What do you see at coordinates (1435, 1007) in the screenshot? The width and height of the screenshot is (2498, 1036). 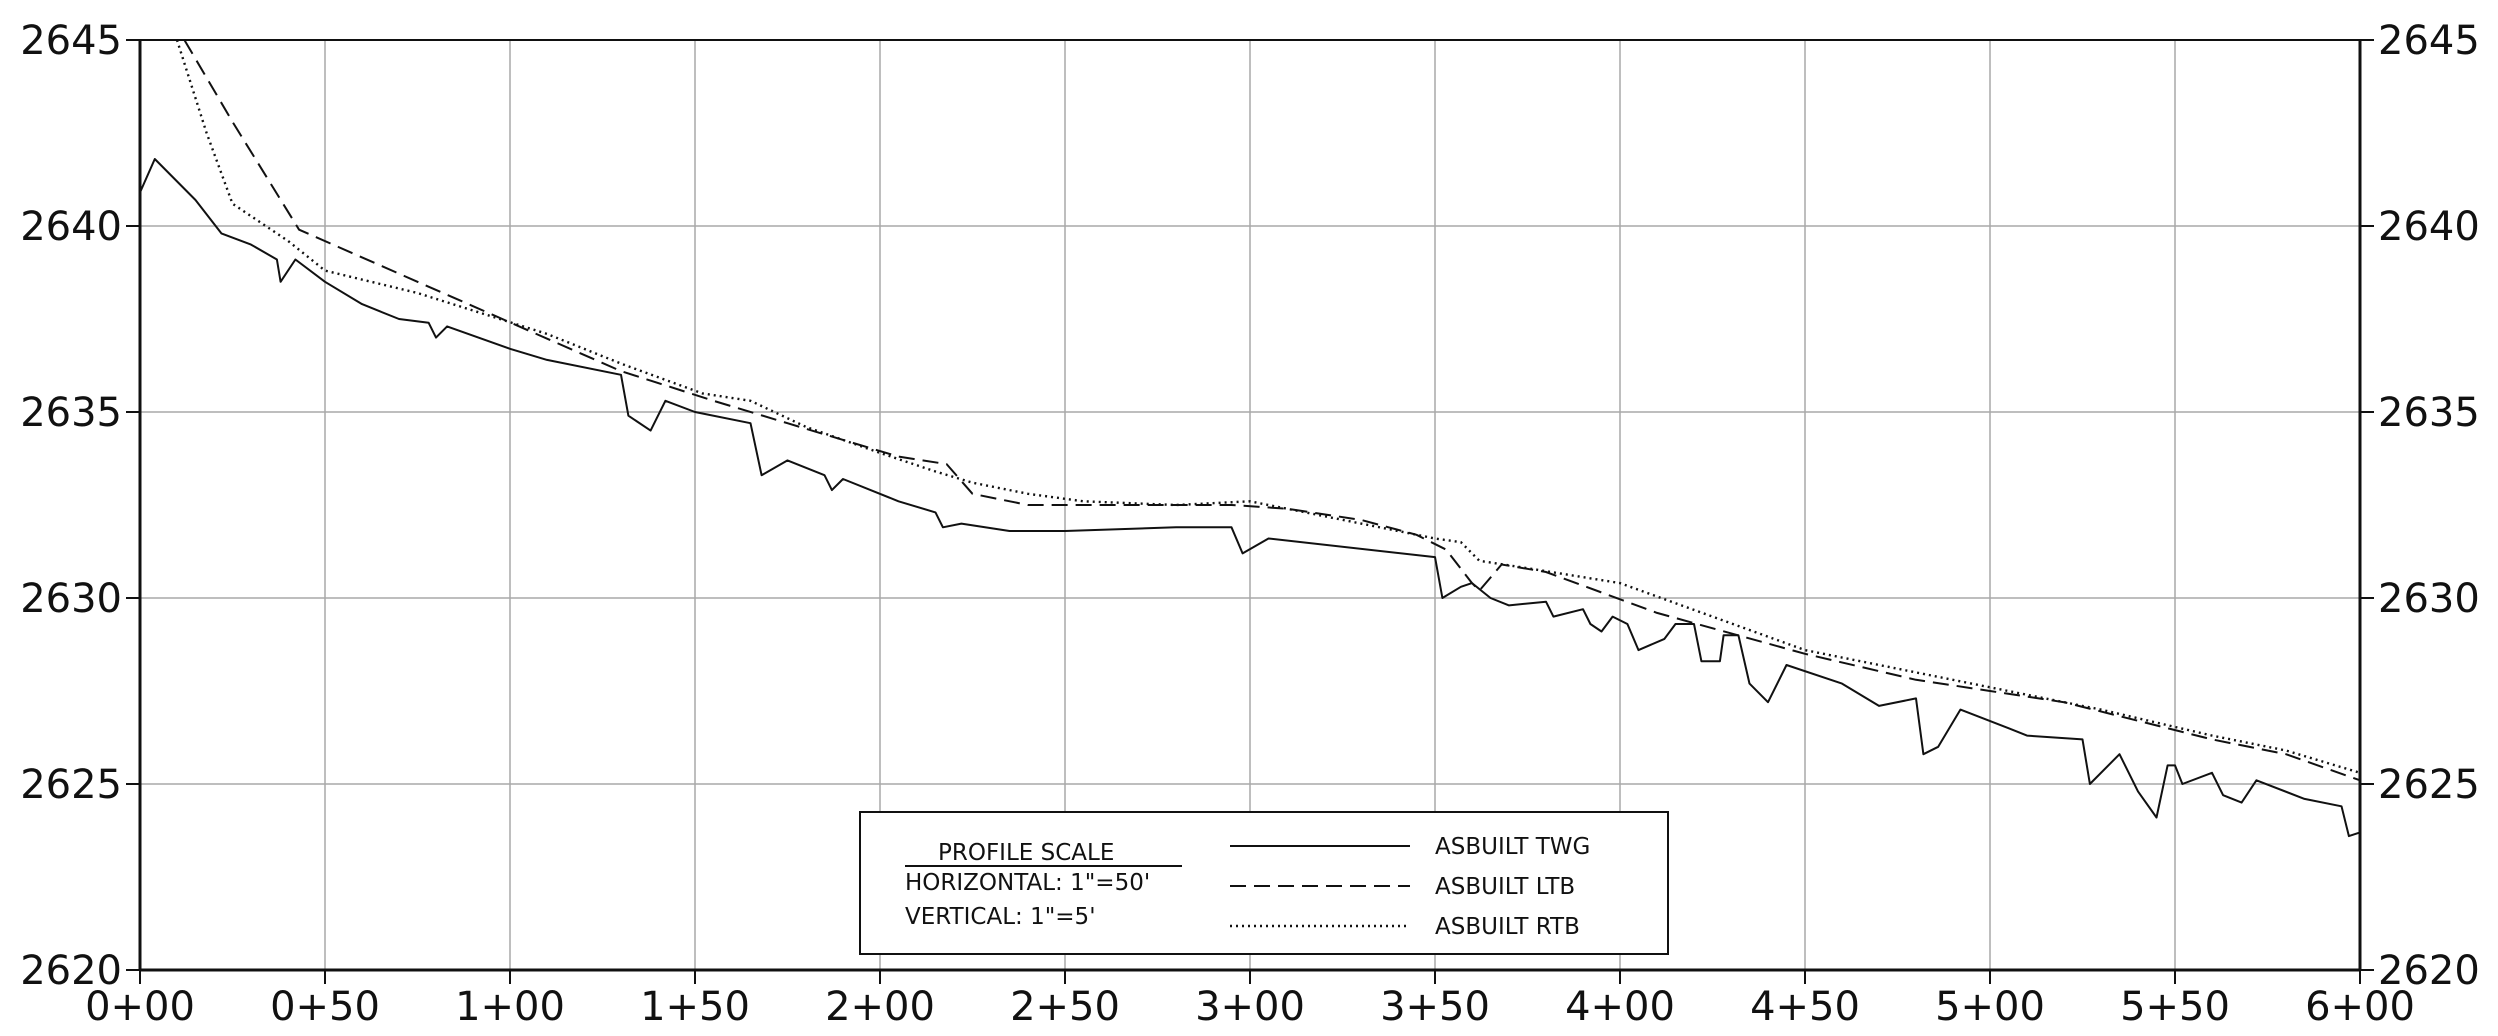 I see `x-tick-label: 3+50` at bounding box center [1435, 1007].